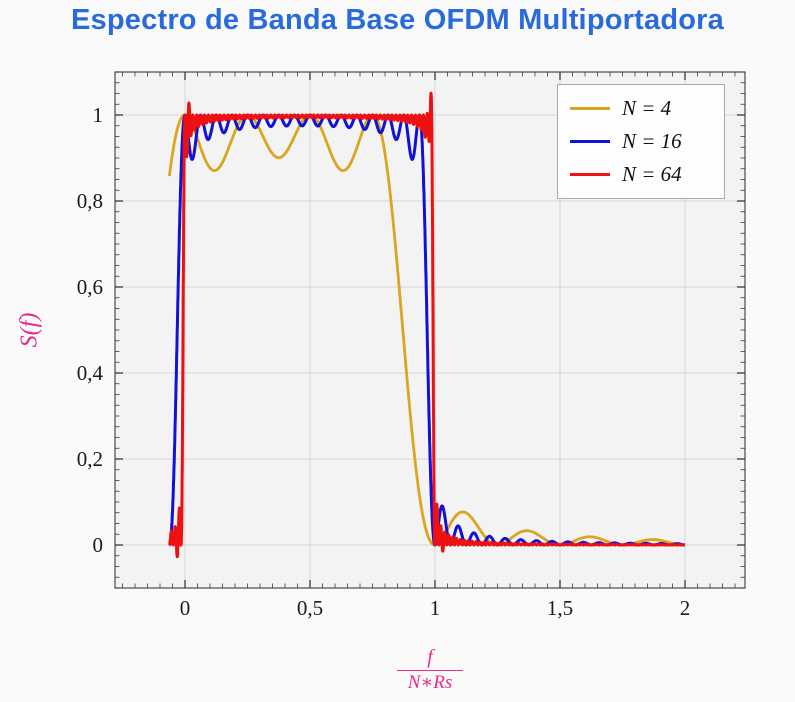  Describe the element at coordinates (185, 608) in the screenshot. I see `x-tick-label: 0` at that location.